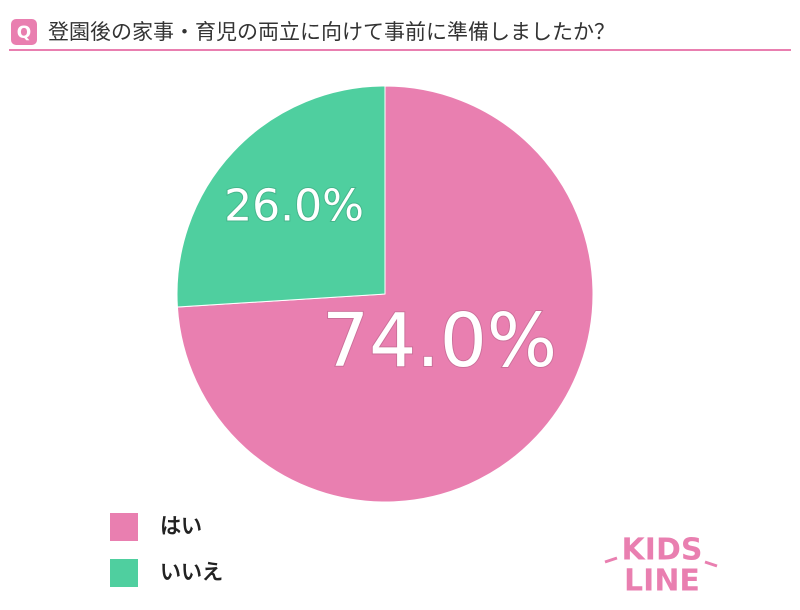 The image size is (800, 610). I want to click on legend-label: いいえ, so click(191, 572).